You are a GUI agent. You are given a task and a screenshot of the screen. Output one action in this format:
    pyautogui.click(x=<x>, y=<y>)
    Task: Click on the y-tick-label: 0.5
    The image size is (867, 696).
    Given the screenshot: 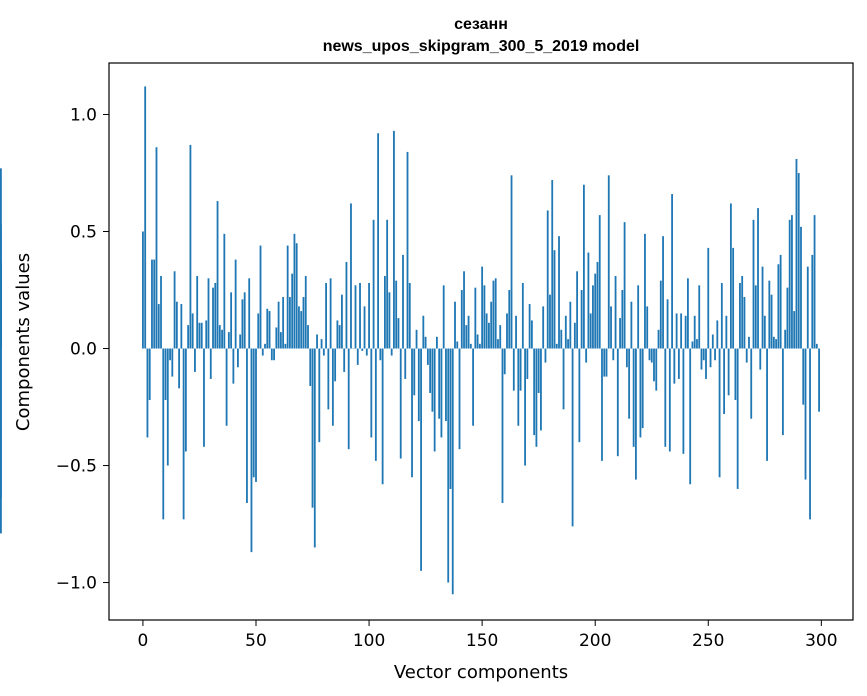 What is the action you would take?
    pyautogui.click(x=83, y=233)
    